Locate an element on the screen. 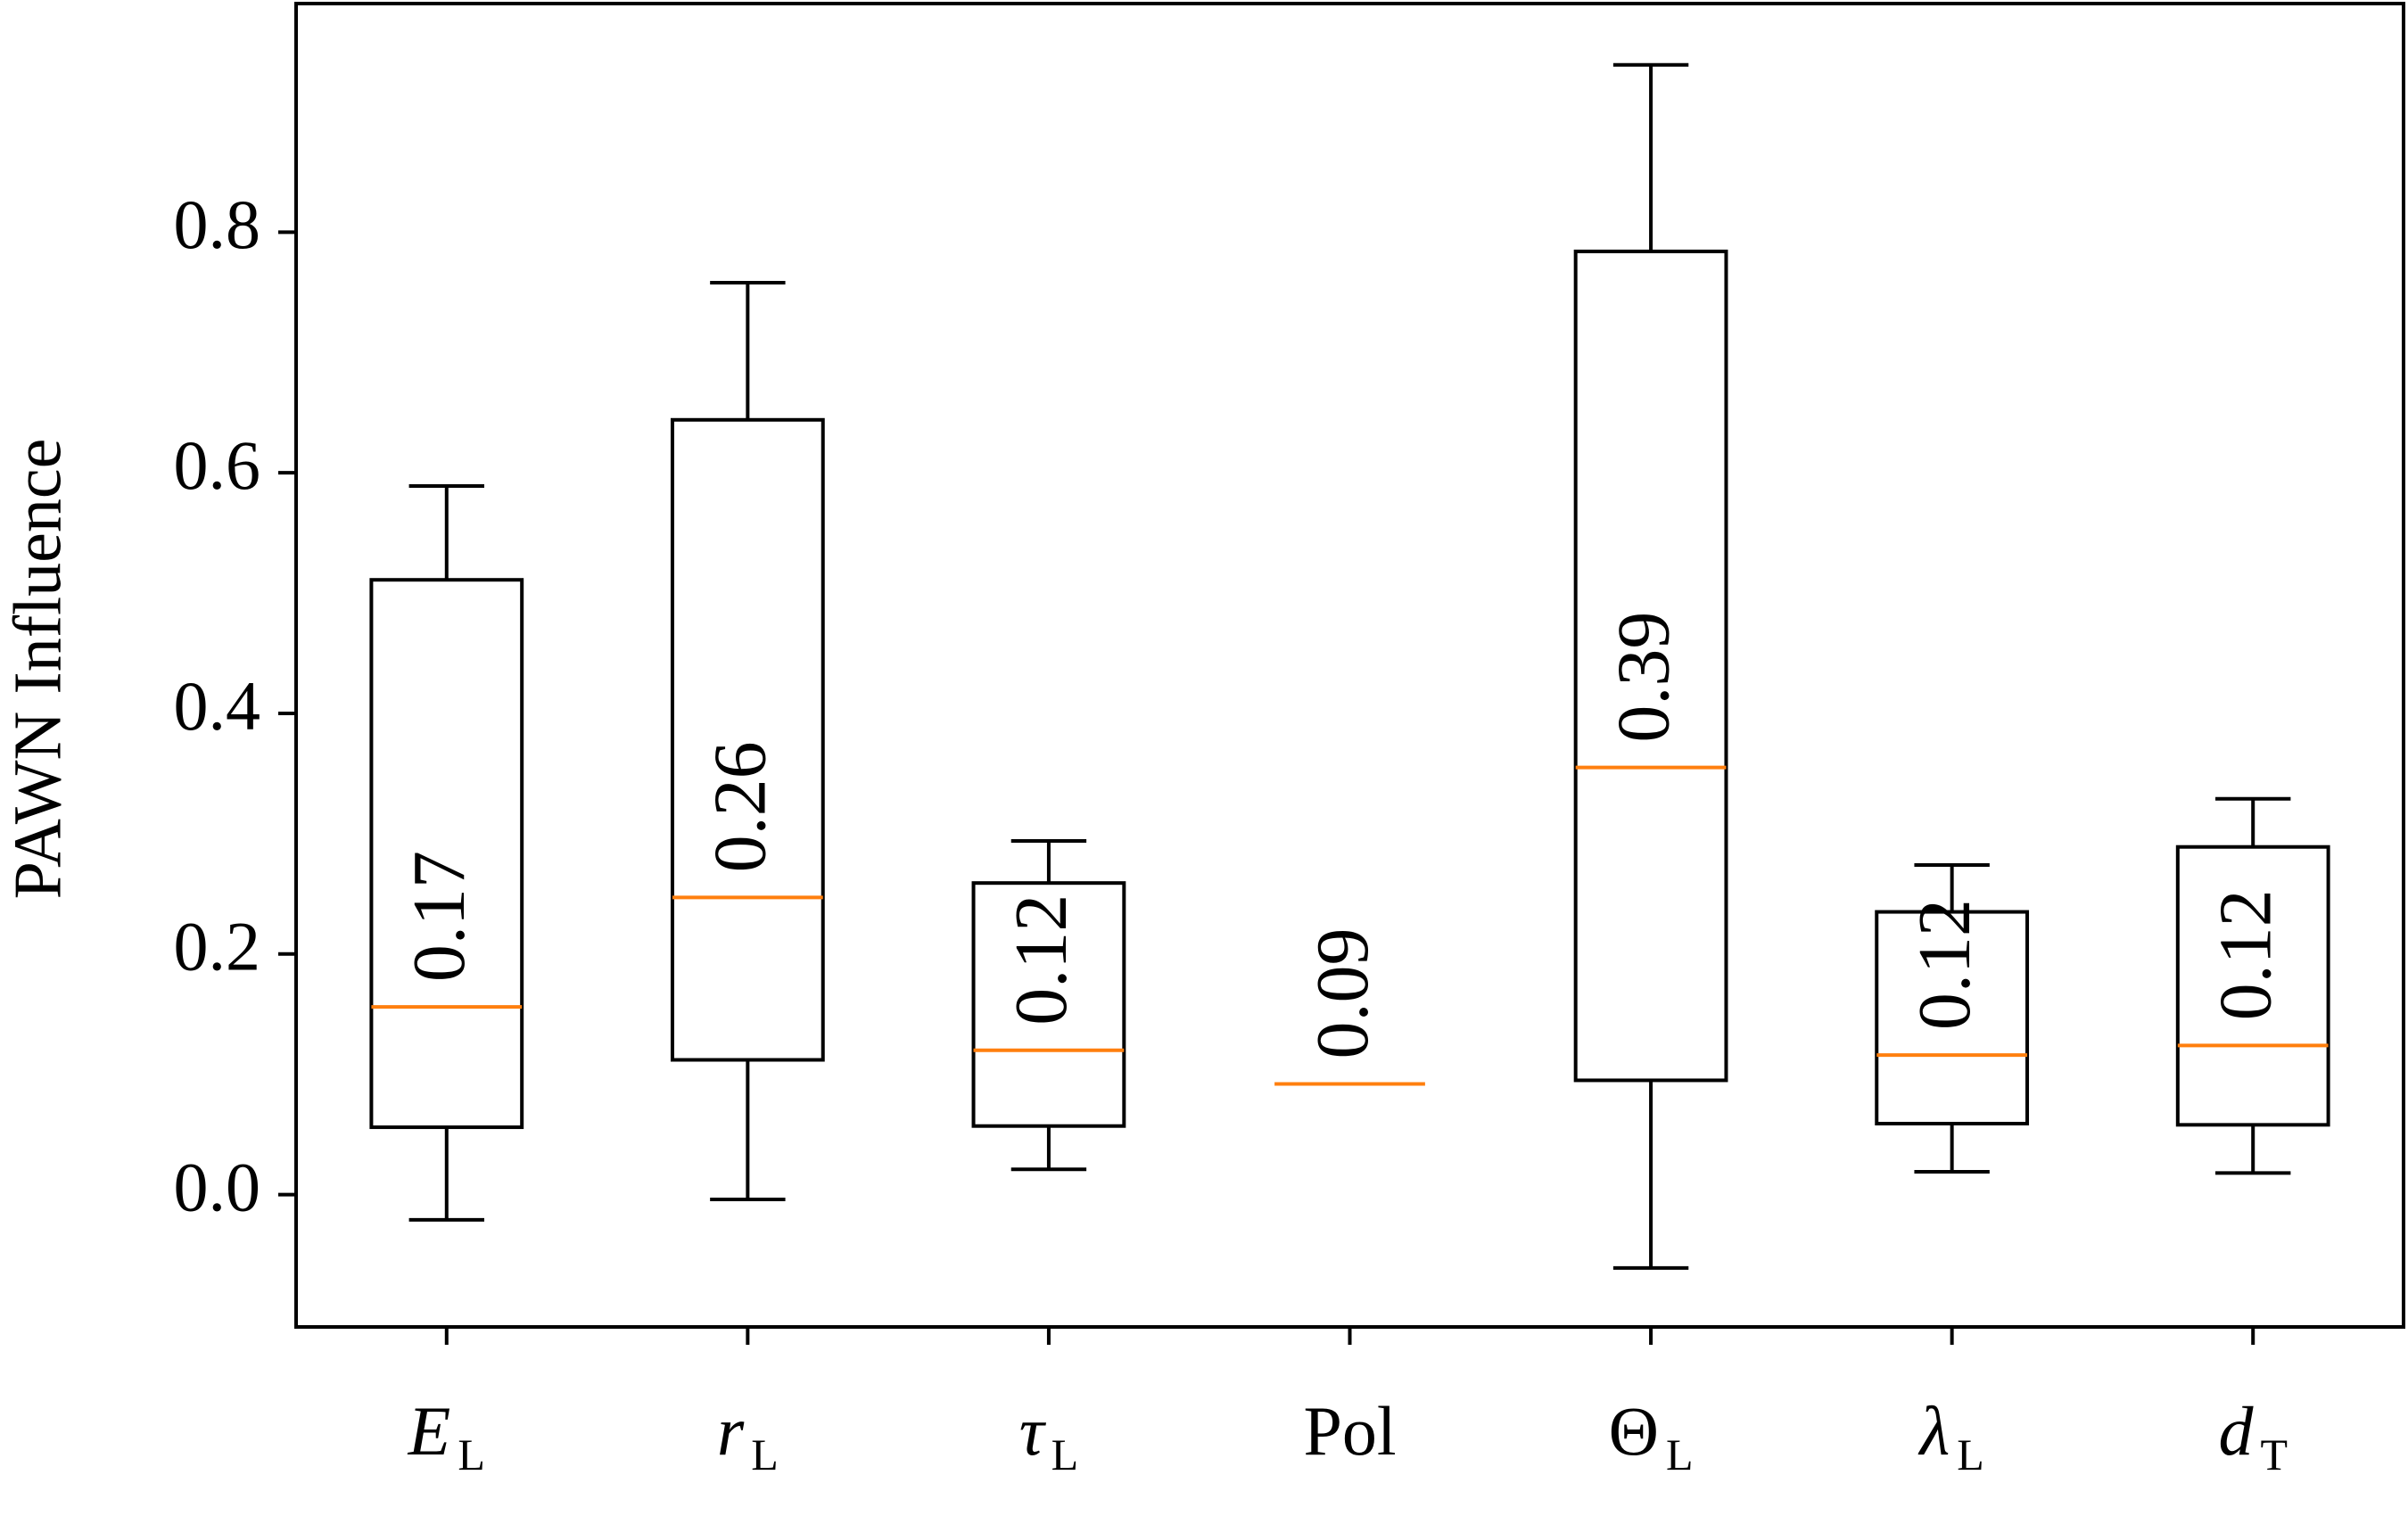  category-base: E is located at coordinates (429, 1431).